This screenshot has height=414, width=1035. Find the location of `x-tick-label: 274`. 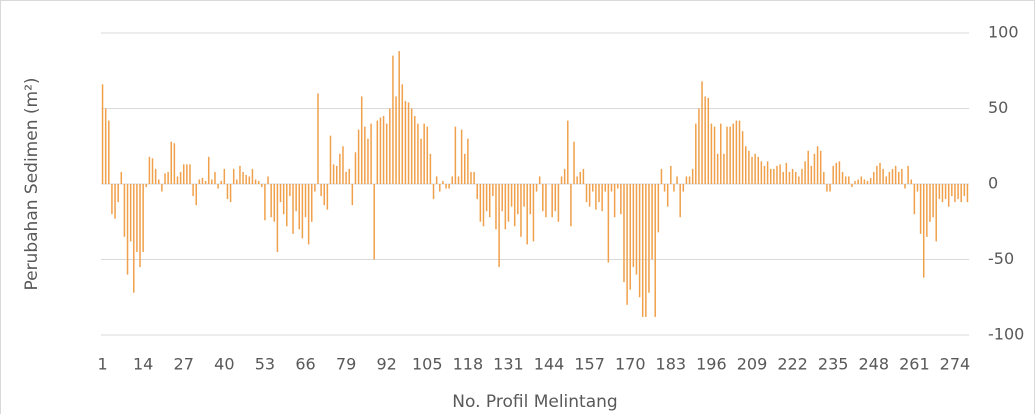

x-tick-label: 274 is located at coordinates (955, 364).